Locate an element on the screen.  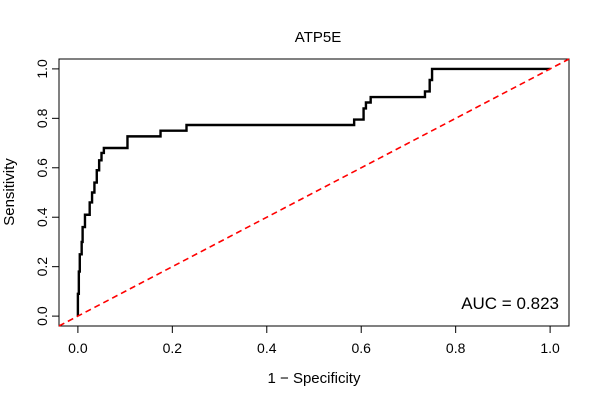
x-tick-label: 0.4 is located at coordinates (267, 348).